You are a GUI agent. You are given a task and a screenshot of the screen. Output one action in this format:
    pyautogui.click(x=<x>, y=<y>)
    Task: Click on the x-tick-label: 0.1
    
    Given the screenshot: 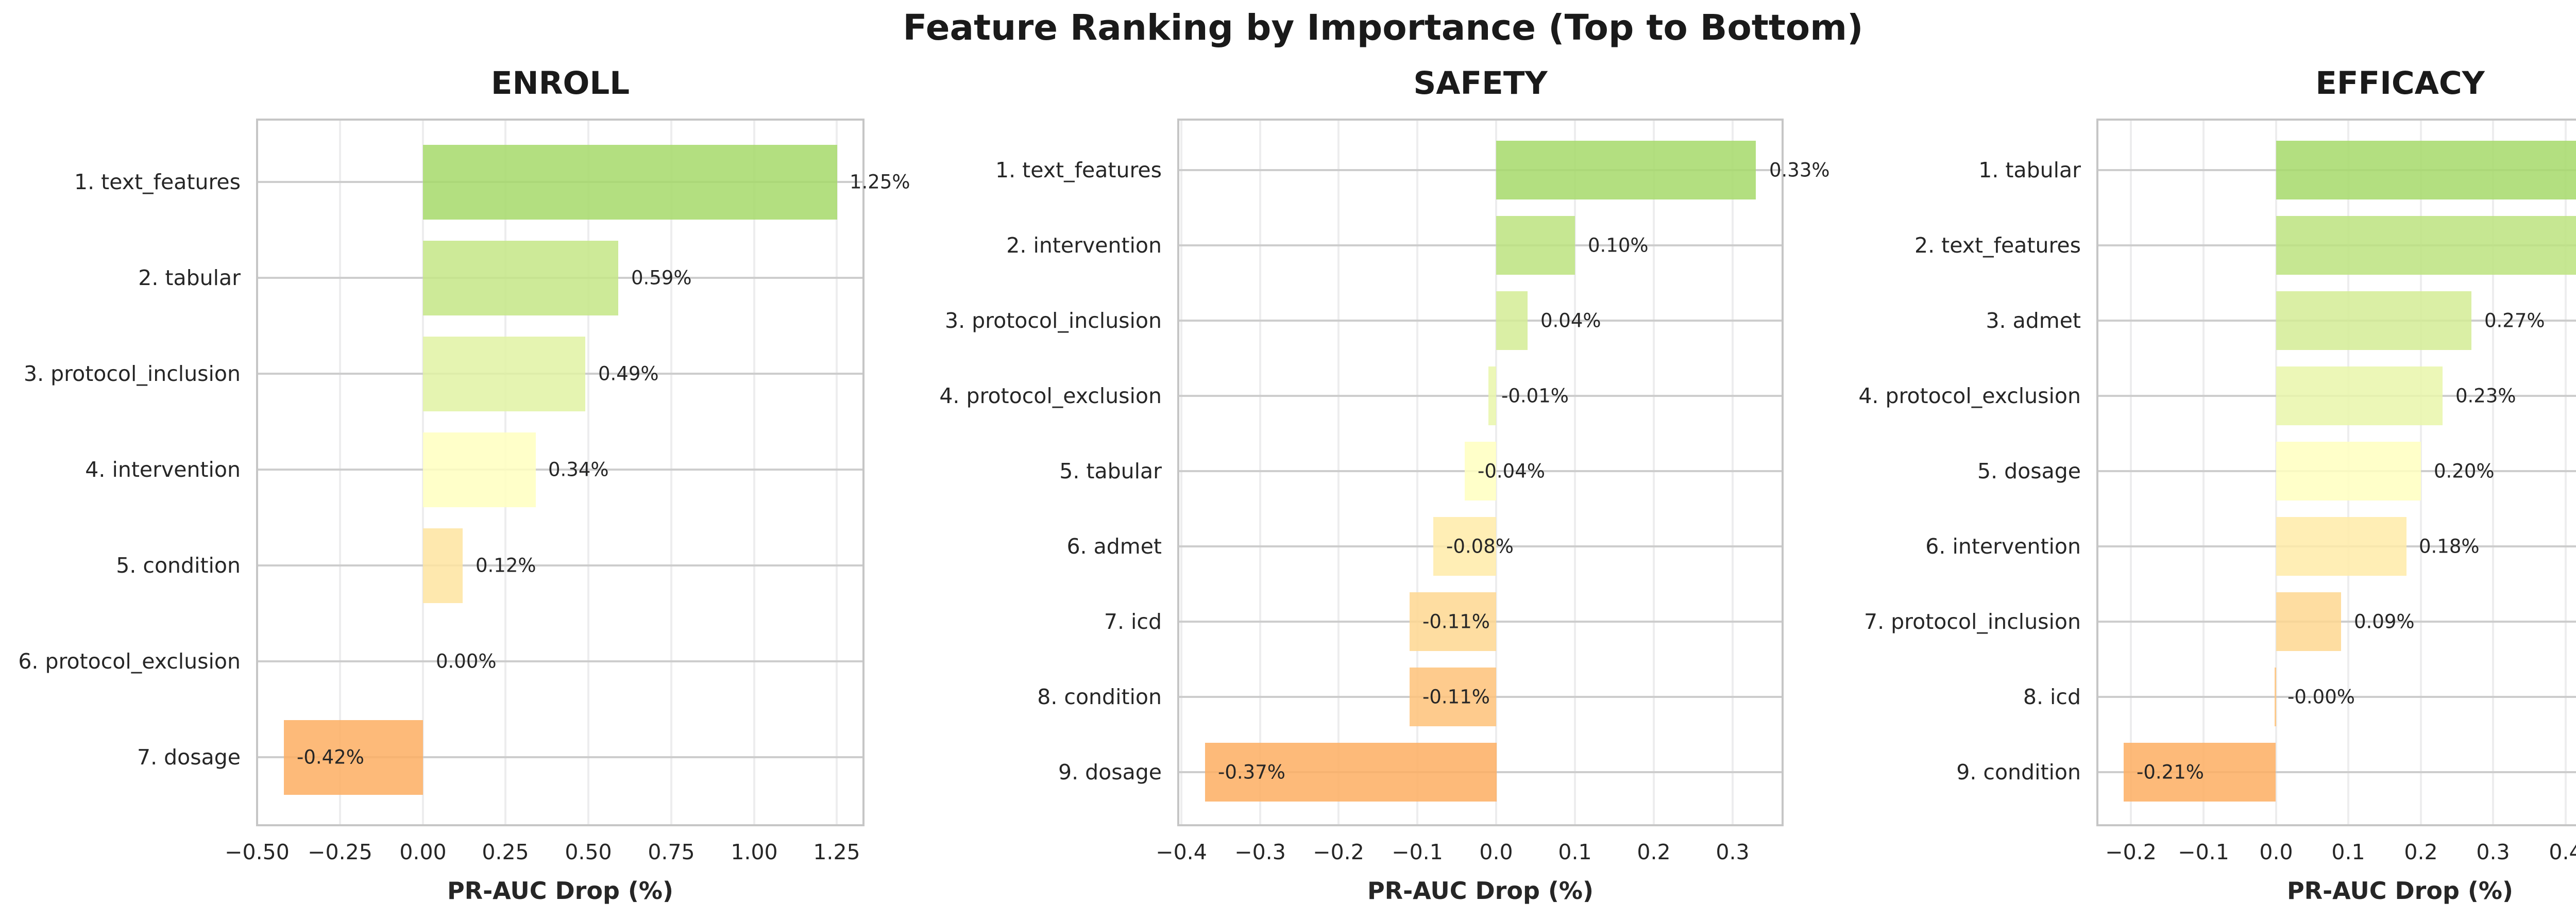 What is the action you would take?
    pyautogui.click(x=2348, y=852)
    